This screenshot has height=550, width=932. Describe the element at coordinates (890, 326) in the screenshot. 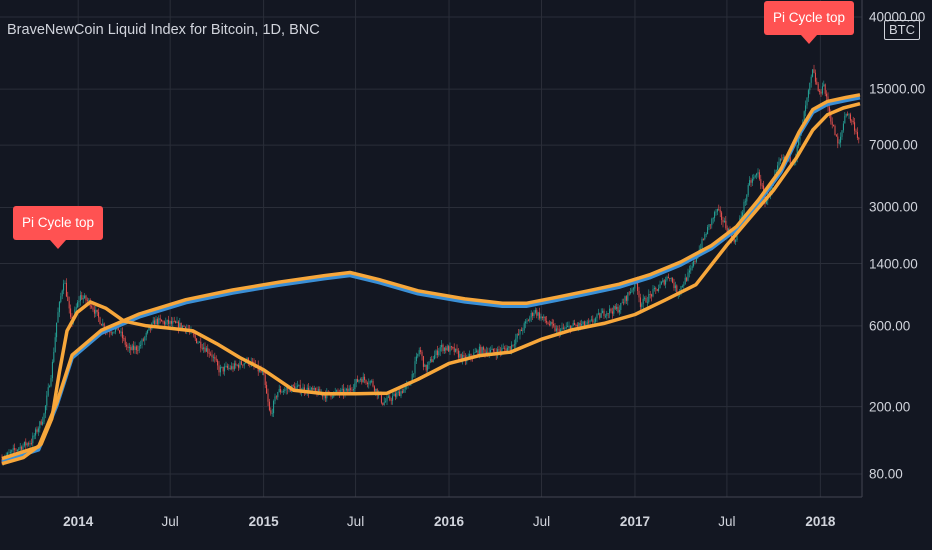

I see `y-tick-label: 600.00` at that location.